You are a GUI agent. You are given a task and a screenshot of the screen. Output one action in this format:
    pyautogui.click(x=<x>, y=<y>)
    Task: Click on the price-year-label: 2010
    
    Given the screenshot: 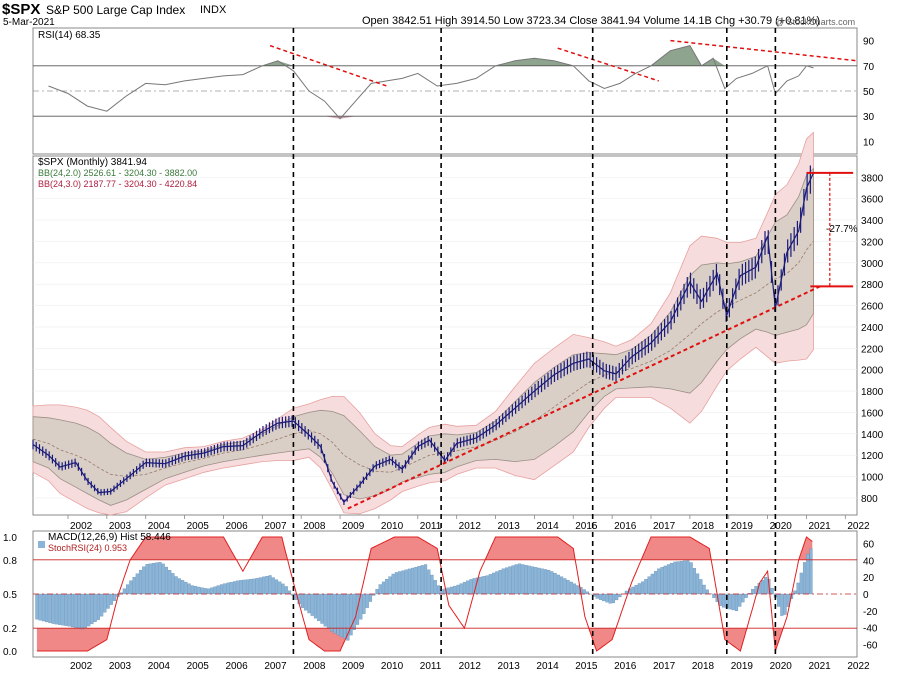 What is the action you would take?
    pyautogui.click(x=392, y=526)
    